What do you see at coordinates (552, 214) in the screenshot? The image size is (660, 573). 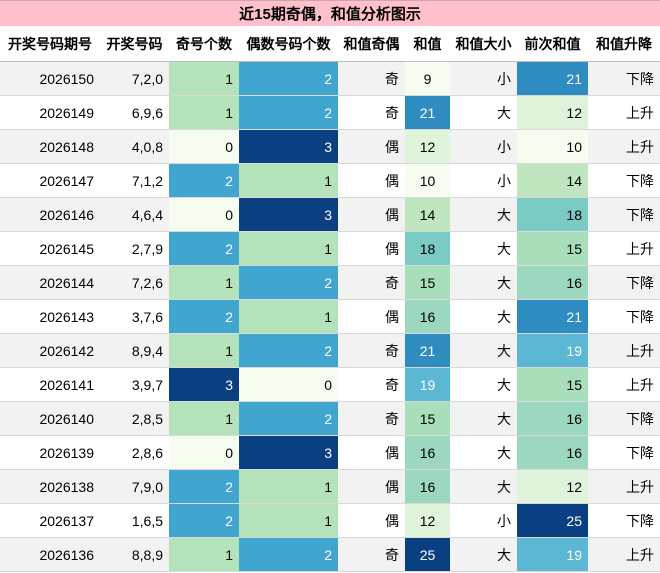 I see `cell-prev-sum: 18` at bounding box center [552, 214].